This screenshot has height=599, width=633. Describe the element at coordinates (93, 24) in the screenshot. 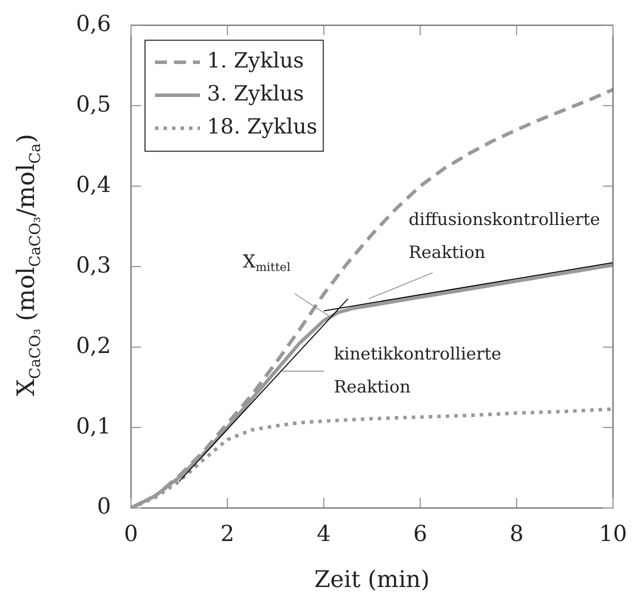

I see `y-tick-label: 0,6` at that location.